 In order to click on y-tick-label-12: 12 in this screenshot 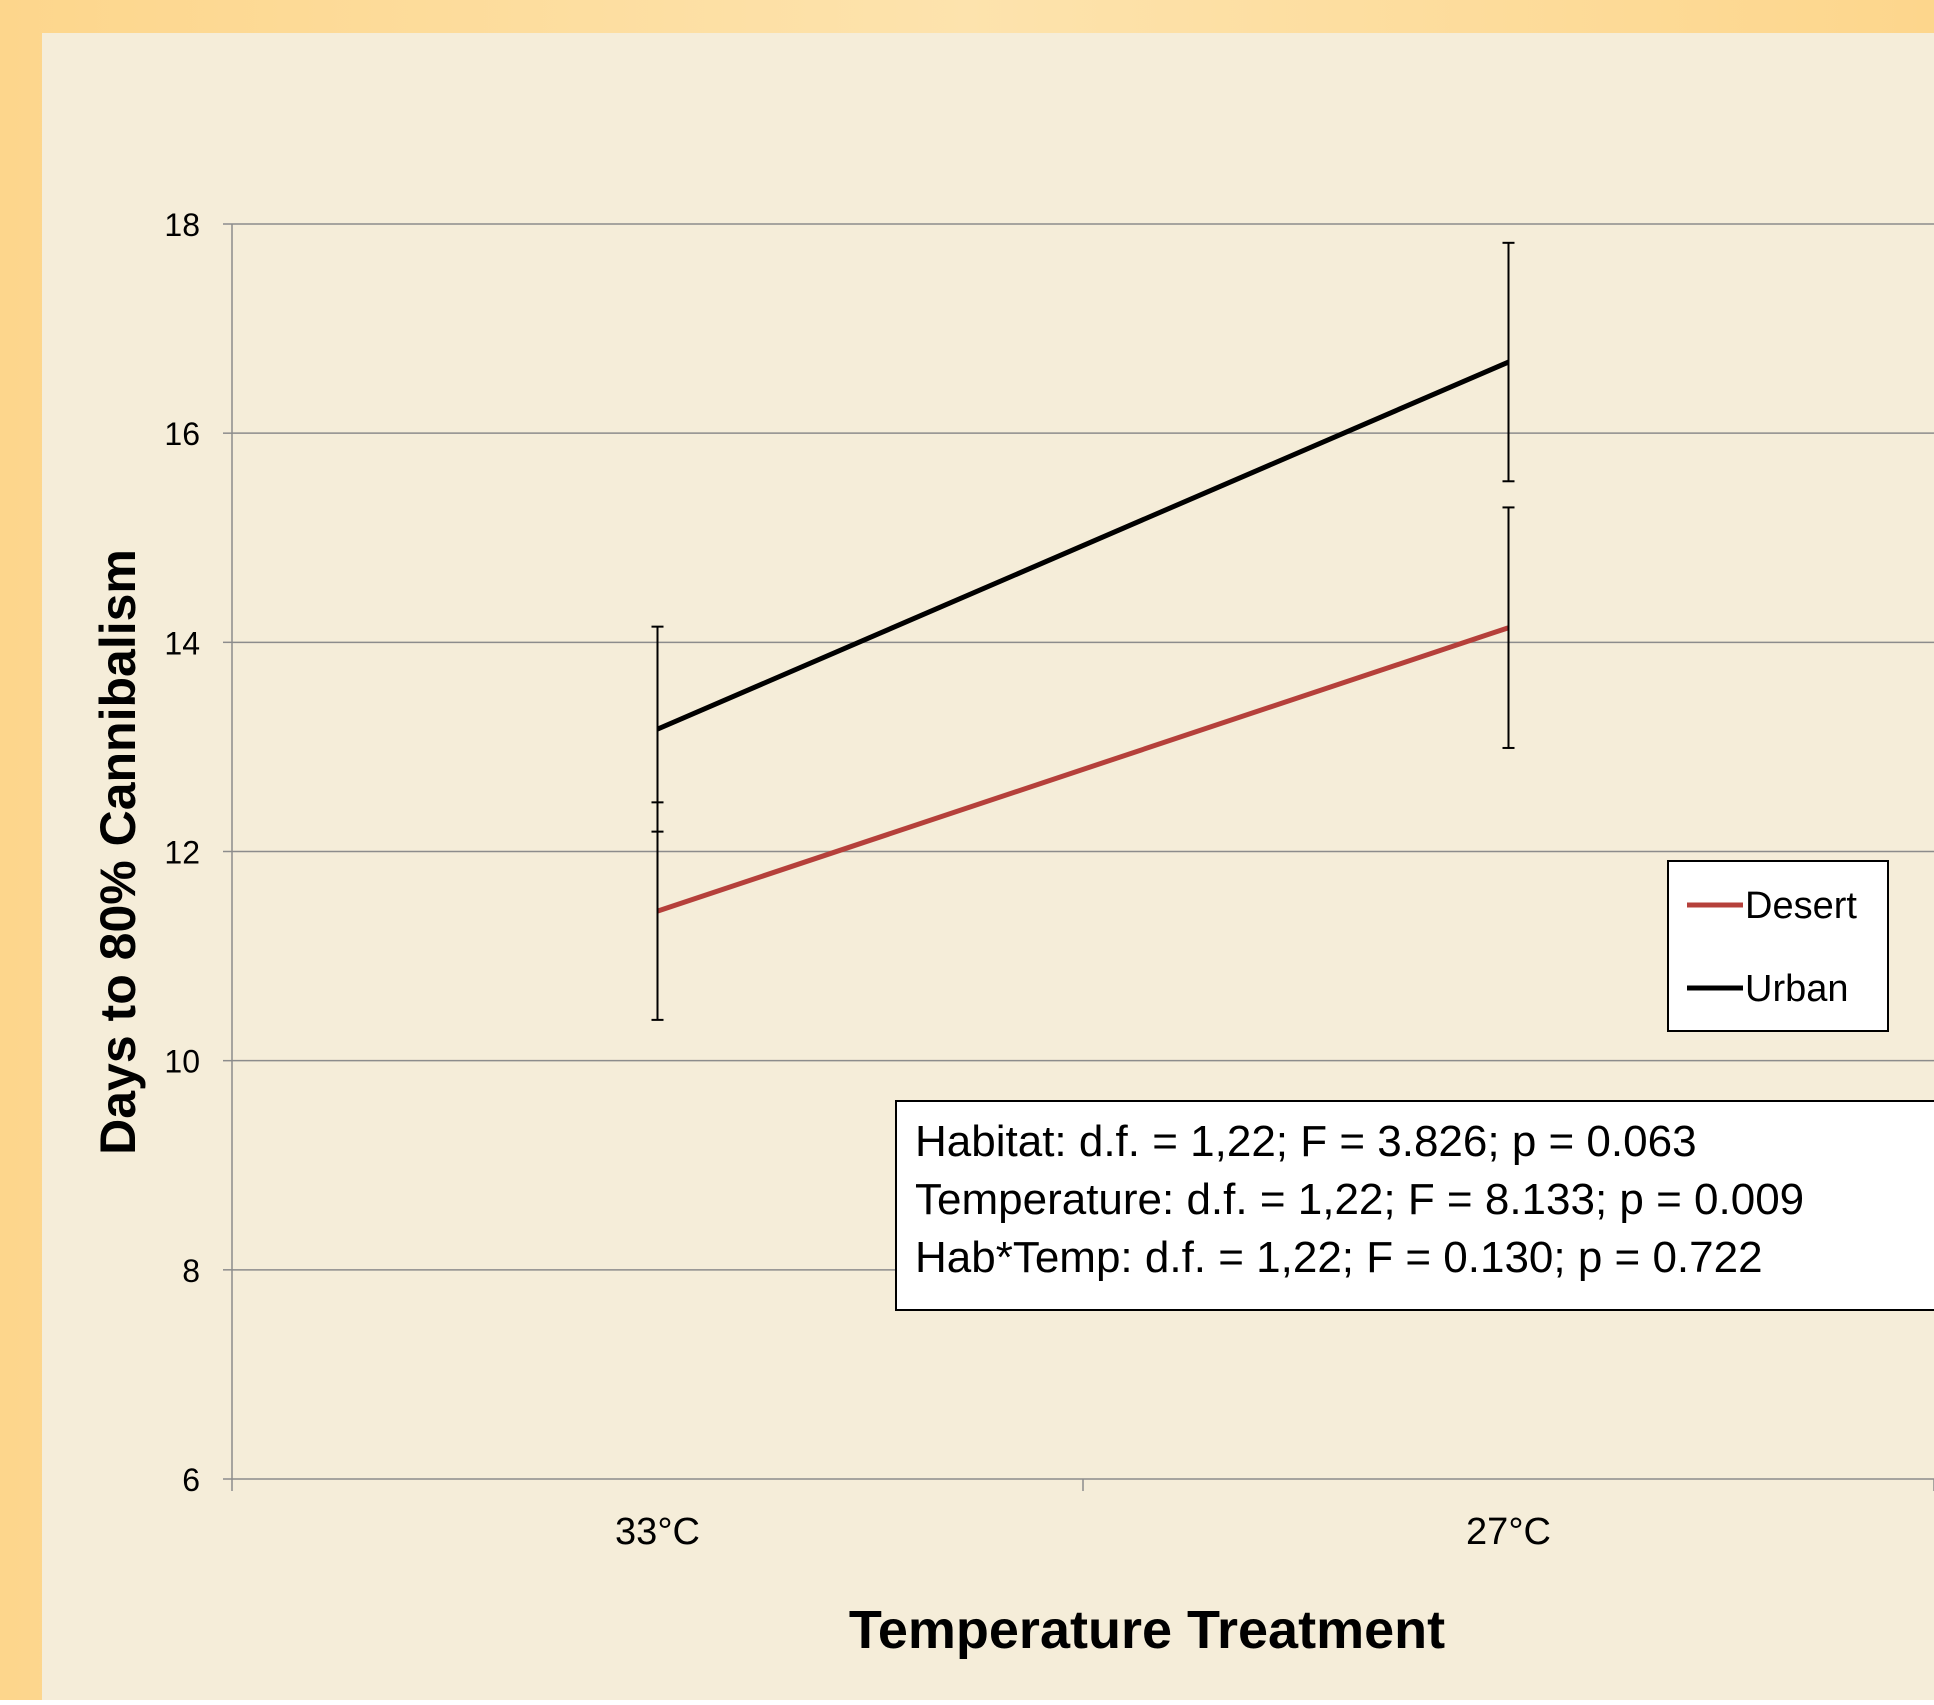, I will do `click(182, 853)`.